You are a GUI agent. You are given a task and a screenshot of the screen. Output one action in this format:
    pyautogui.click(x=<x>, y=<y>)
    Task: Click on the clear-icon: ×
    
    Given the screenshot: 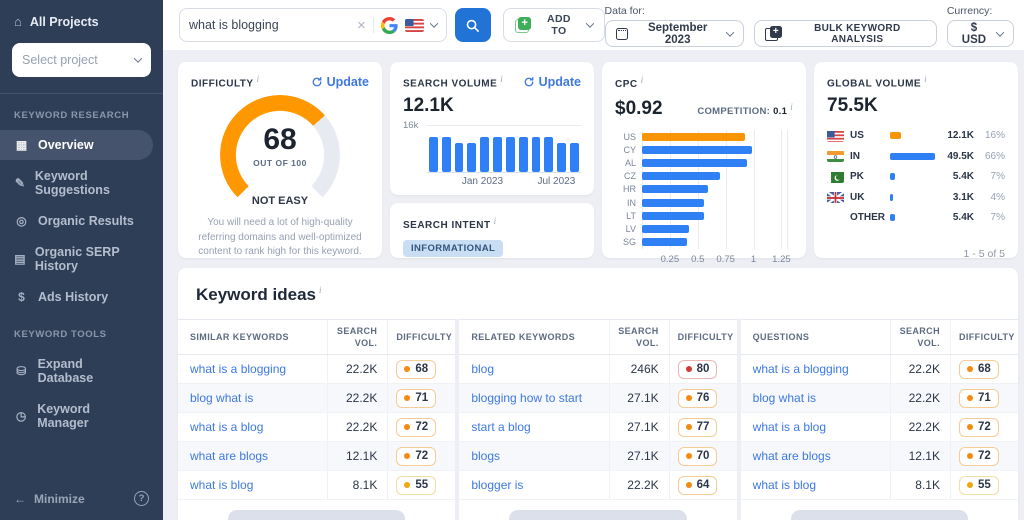 What is the action you would take?
    pyautogui.click(x=361, y=25)
    